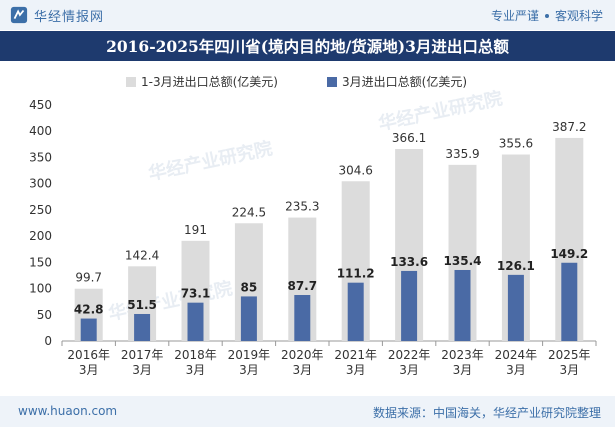  What do you see at coordinates (40, 157) in the screenshot?
I see `y-tick-label: 350` at bounding box center [40, 157].